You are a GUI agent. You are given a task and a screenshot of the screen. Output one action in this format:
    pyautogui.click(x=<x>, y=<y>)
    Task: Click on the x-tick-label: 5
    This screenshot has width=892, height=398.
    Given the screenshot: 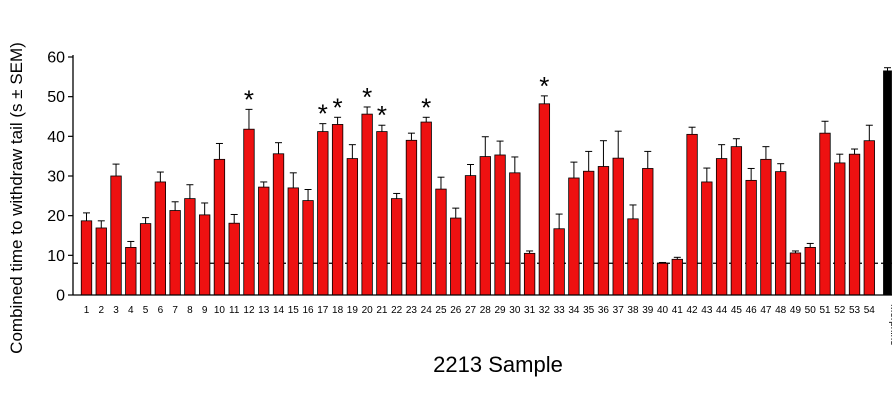 What is the action you would take?
    pyautogui.click(x=146, y=310)
    